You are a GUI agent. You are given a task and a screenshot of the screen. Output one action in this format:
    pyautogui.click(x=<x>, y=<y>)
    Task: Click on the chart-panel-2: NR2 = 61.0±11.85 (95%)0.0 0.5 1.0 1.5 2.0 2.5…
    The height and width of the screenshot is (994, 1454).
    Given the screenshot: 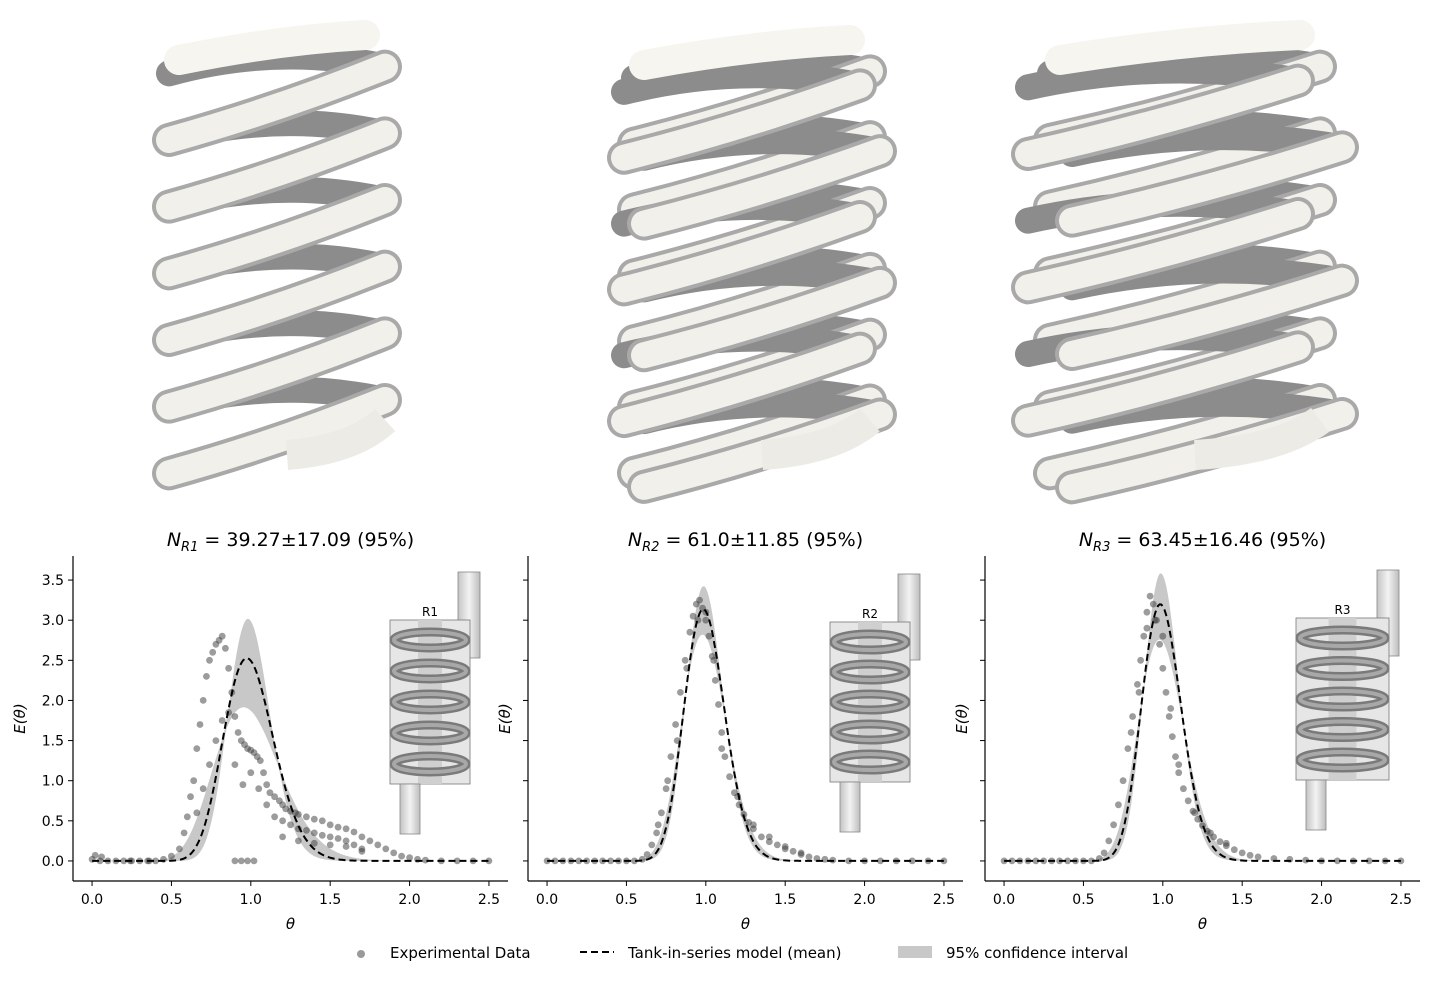 What is the action you would take?
    pyautogui.click(x=729, y=731)
    